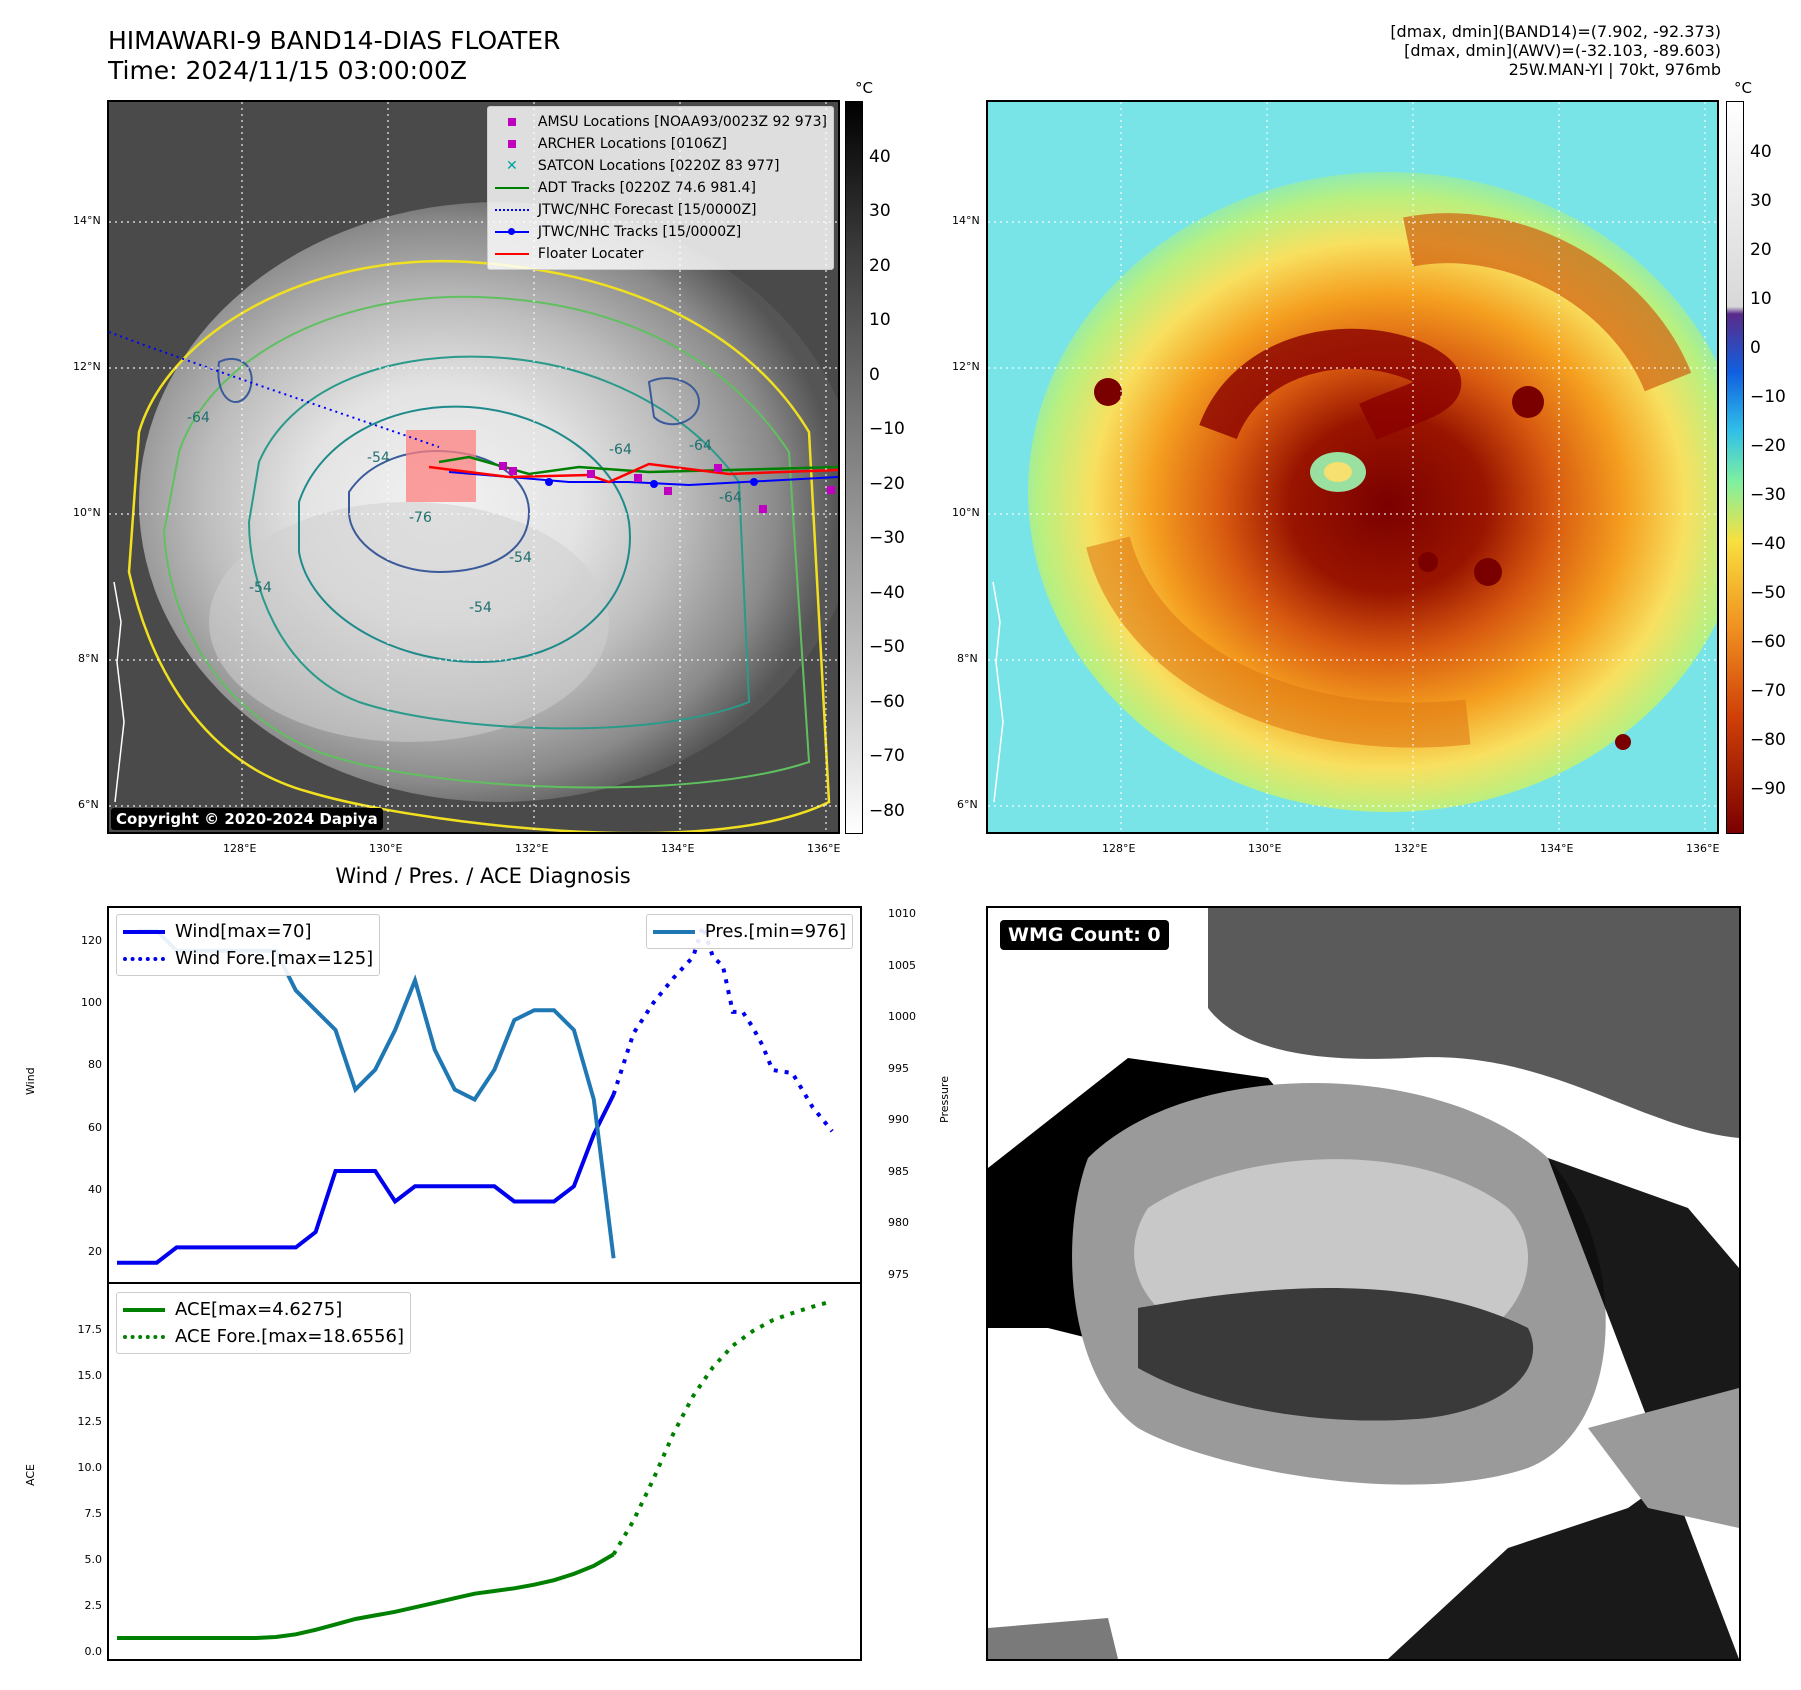 The height and width of the screenshot is (1690, 1801). Describe the element at coordinates (263, 1336) in the screenshot. I see `legend-ace-forecast: ACE Fore.[max=18.6556]` at that location.